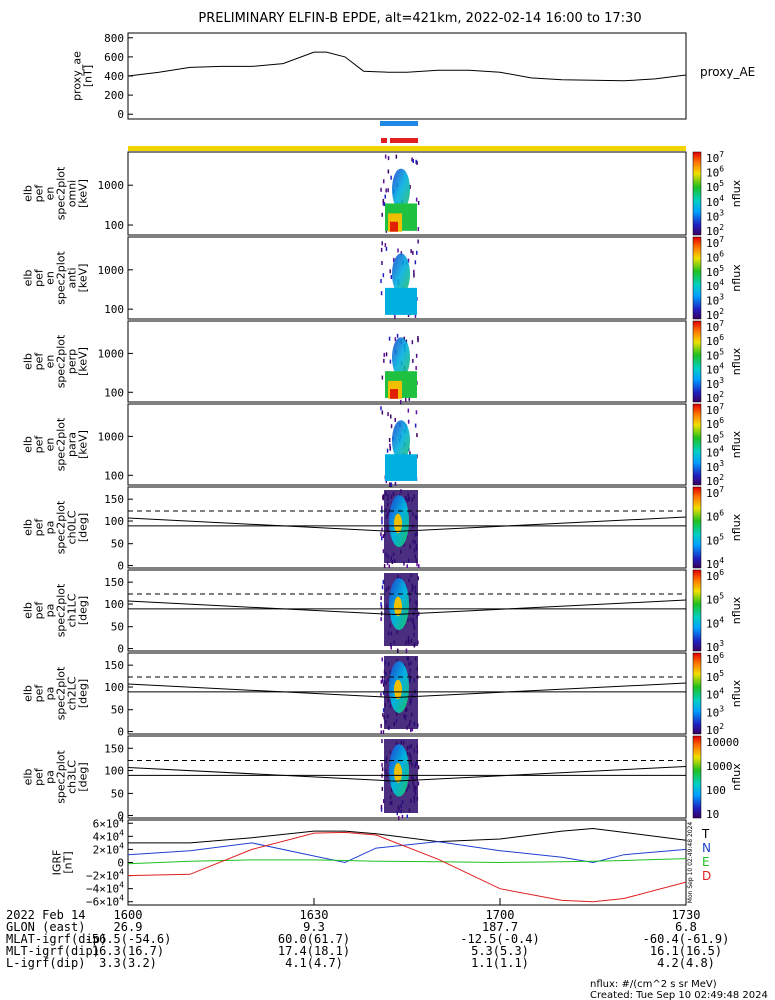 The image size is (775, 1000). Describe the element at coordinates (114, 57) in the screenshot. I see `y-tick-label: 600` at that location.